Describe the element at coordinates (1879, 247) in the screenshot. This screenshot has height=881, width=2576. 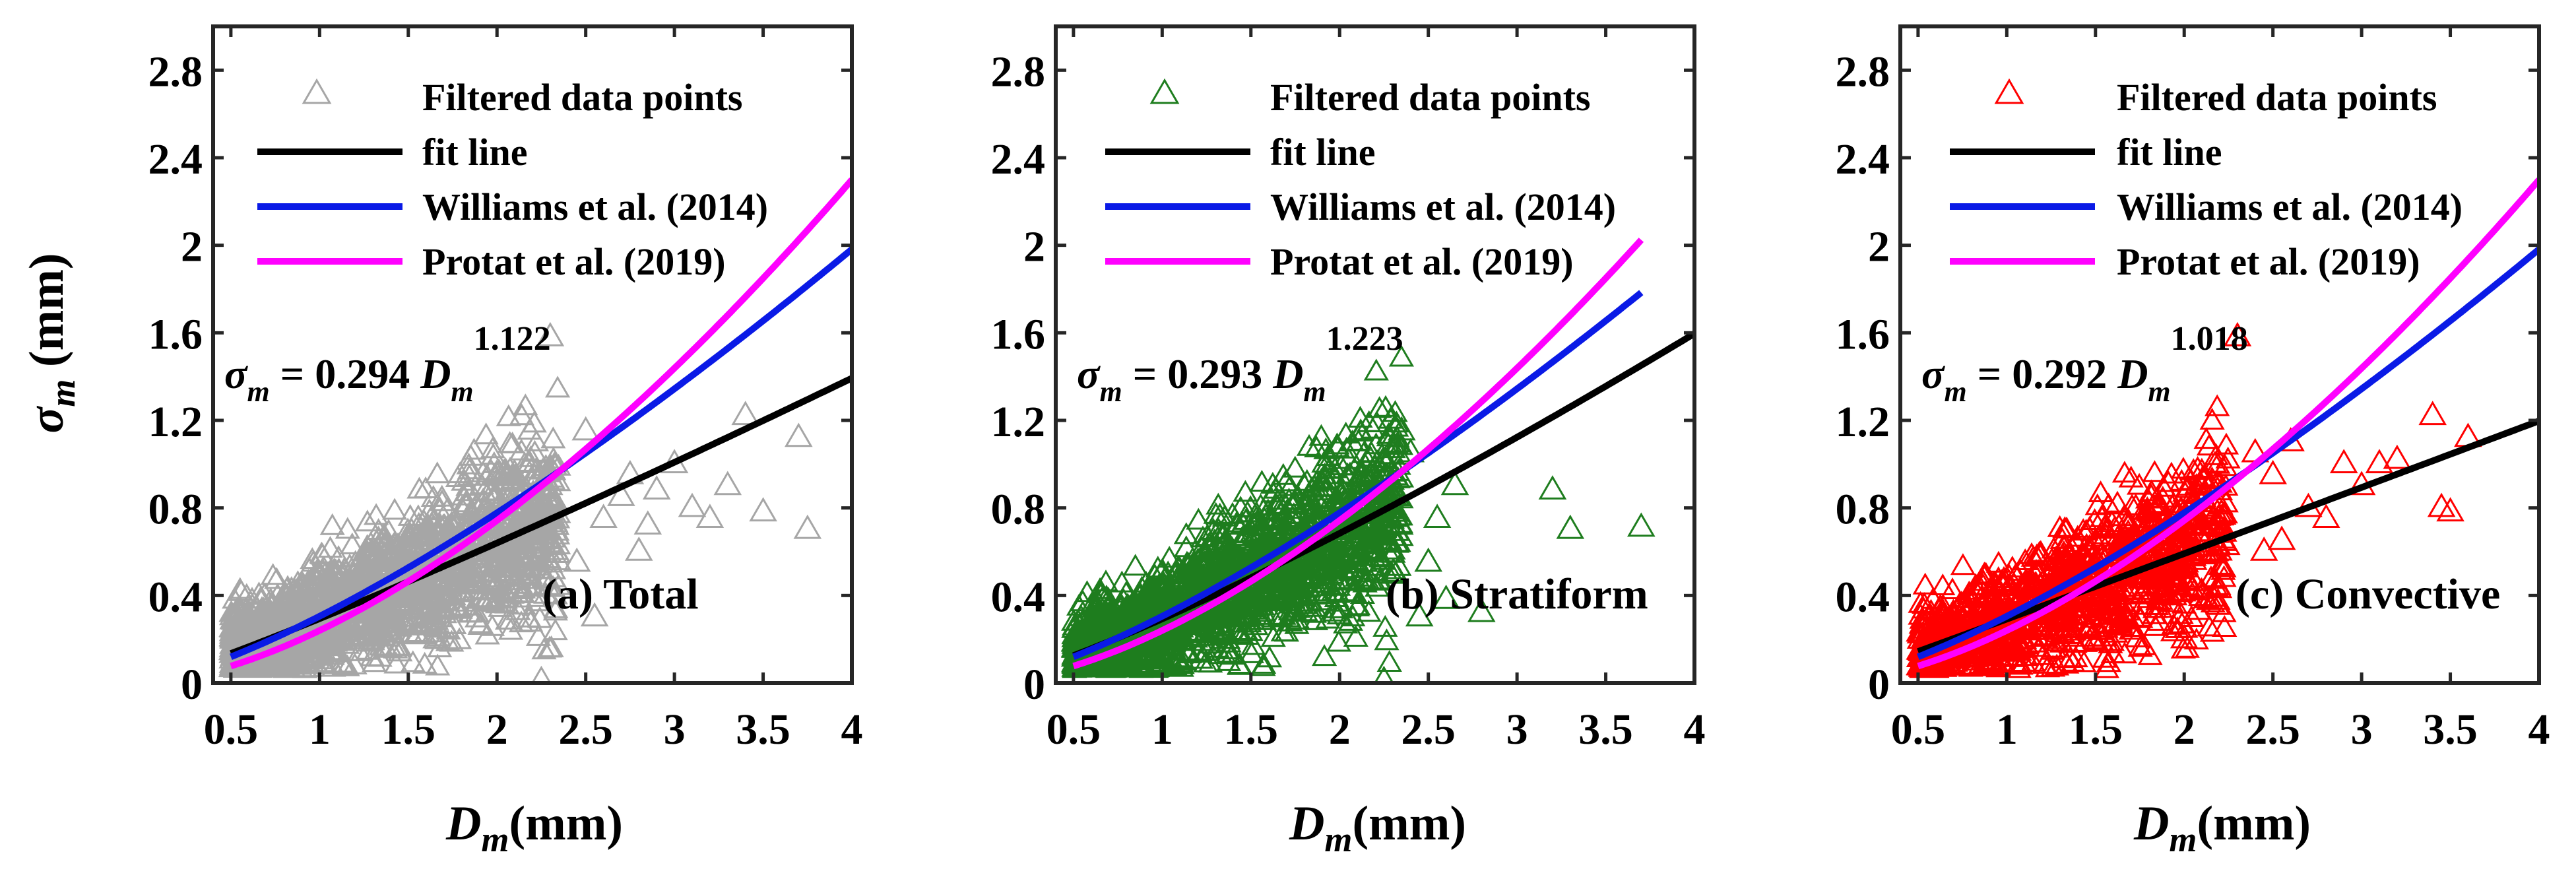
I see `y-tick-label: 2` at that location.